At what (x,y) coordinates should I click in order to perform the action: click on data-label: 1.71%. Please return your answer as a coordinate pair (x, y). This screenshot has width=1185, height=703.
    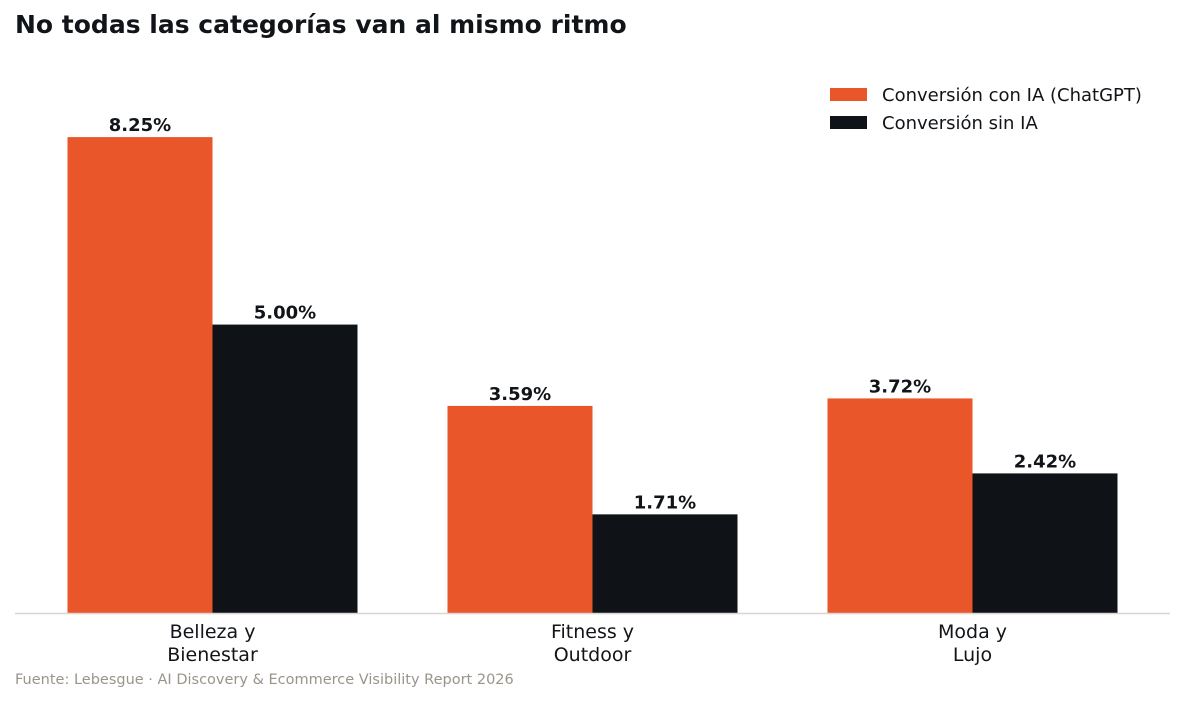
    Looking at the image, I should click on (665, 502).